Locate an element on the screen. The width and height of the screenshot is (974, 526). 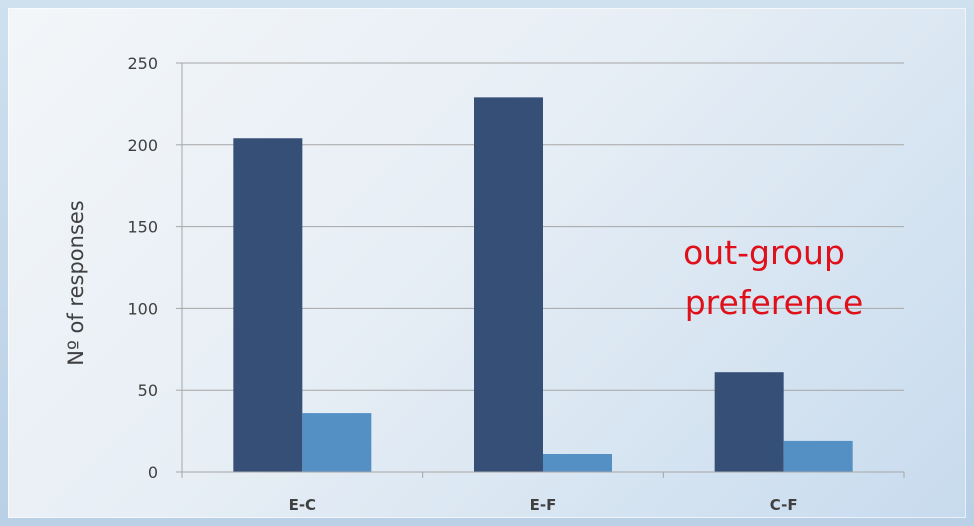
x-tick-label: C-F is located at coordinates (784, 505).